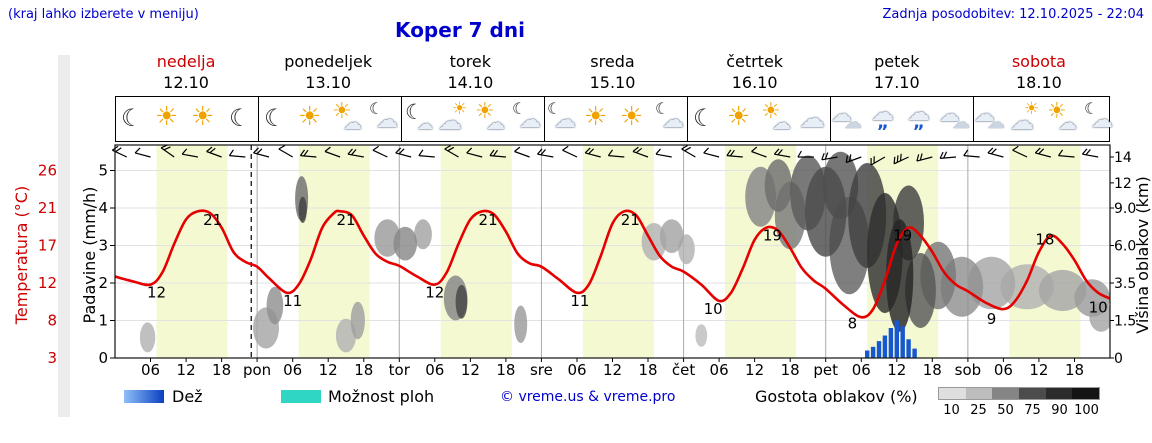  I want to click on svg-text: 10, so click(1098, 307).